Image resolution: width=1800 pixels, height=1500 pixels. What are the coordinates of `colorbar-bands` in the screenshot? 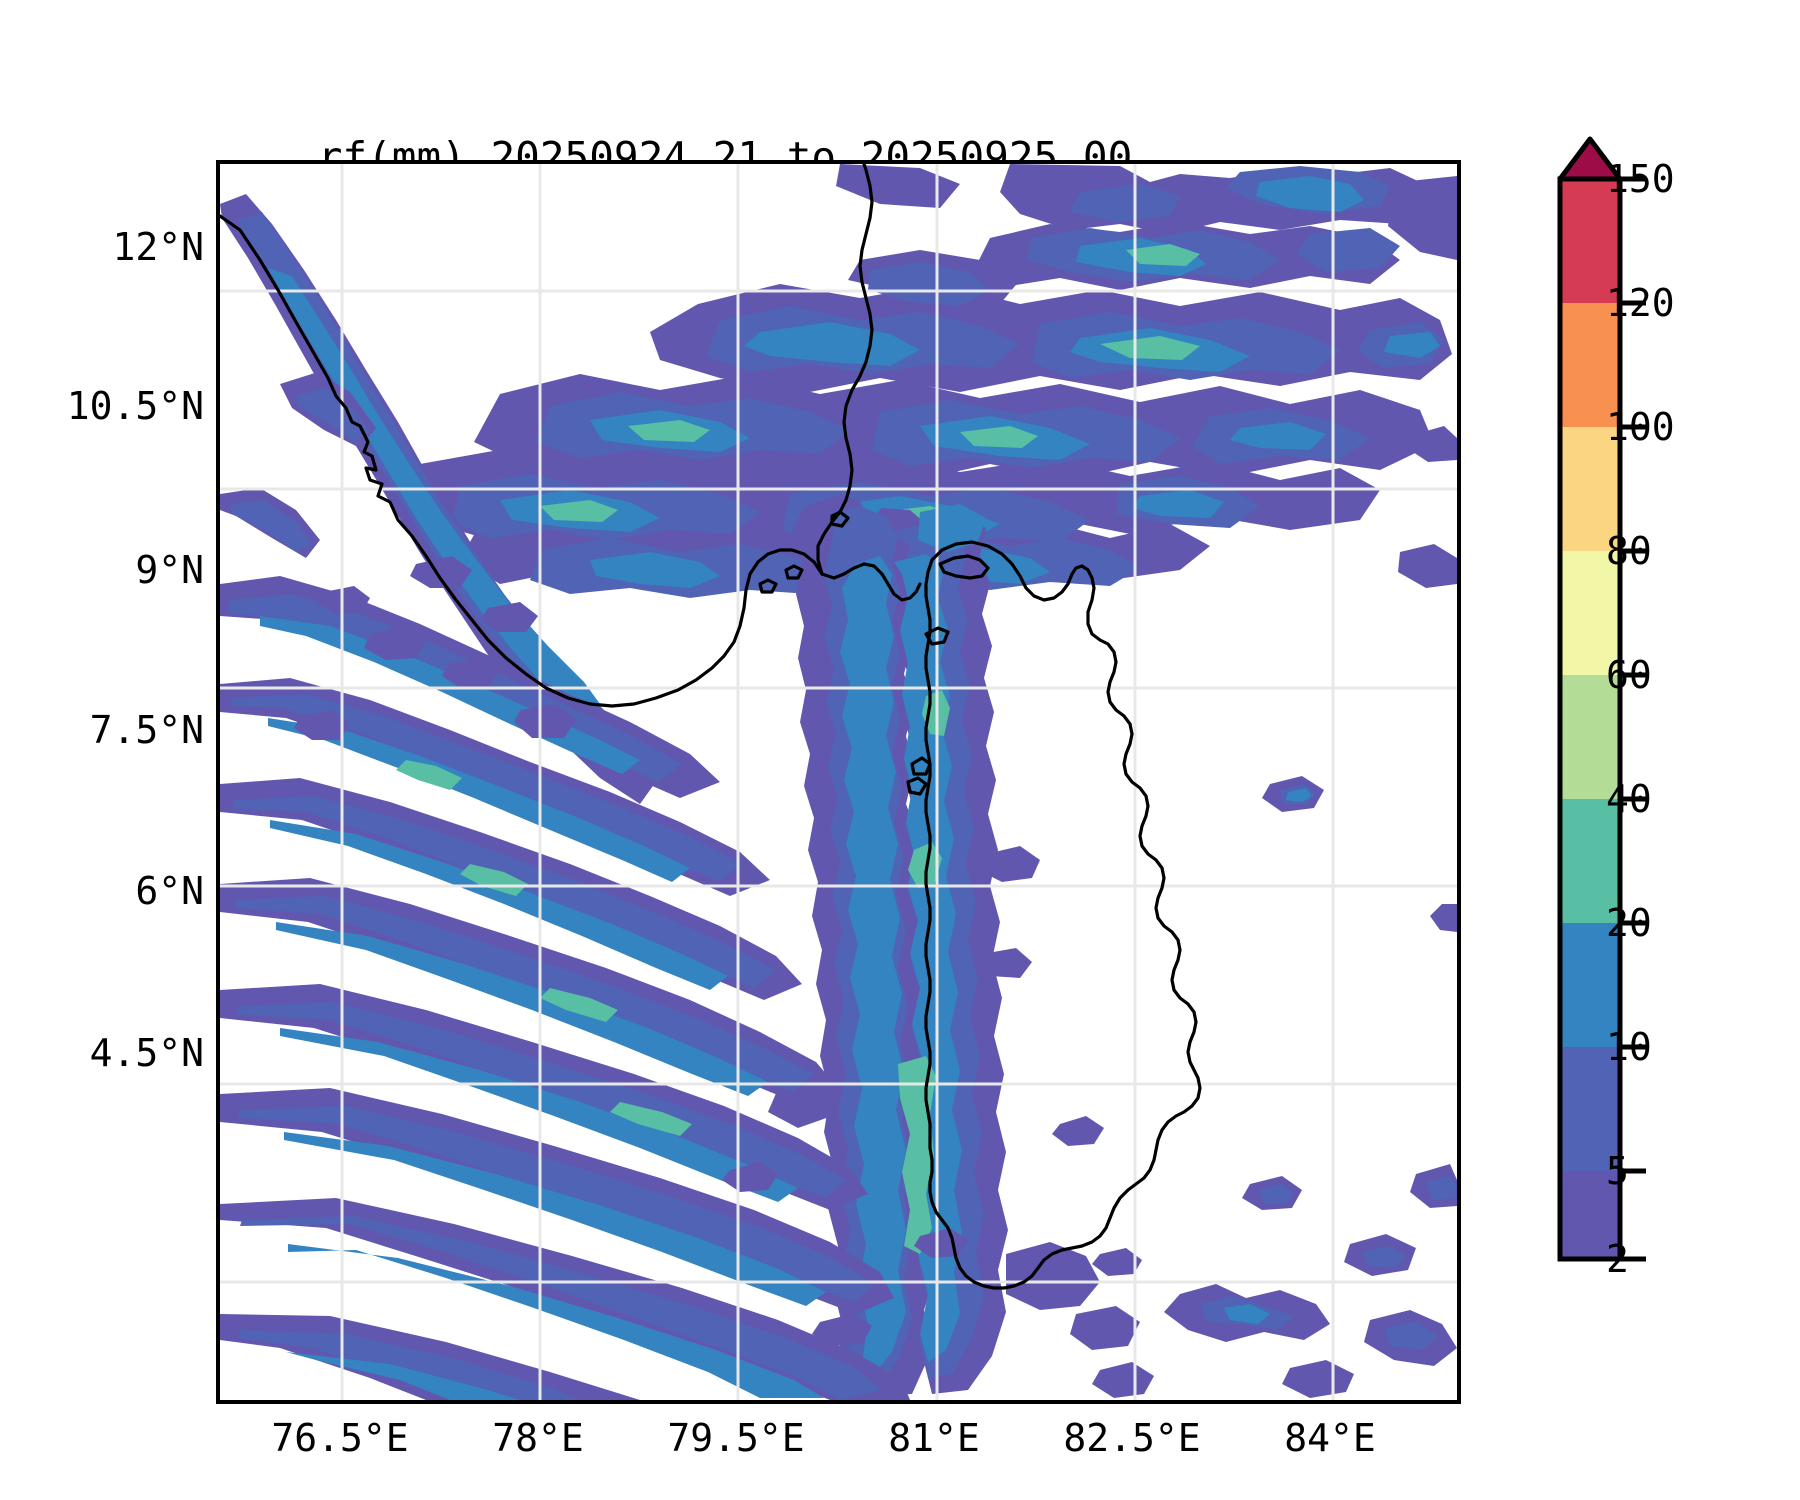 It's located at (1590, 719).